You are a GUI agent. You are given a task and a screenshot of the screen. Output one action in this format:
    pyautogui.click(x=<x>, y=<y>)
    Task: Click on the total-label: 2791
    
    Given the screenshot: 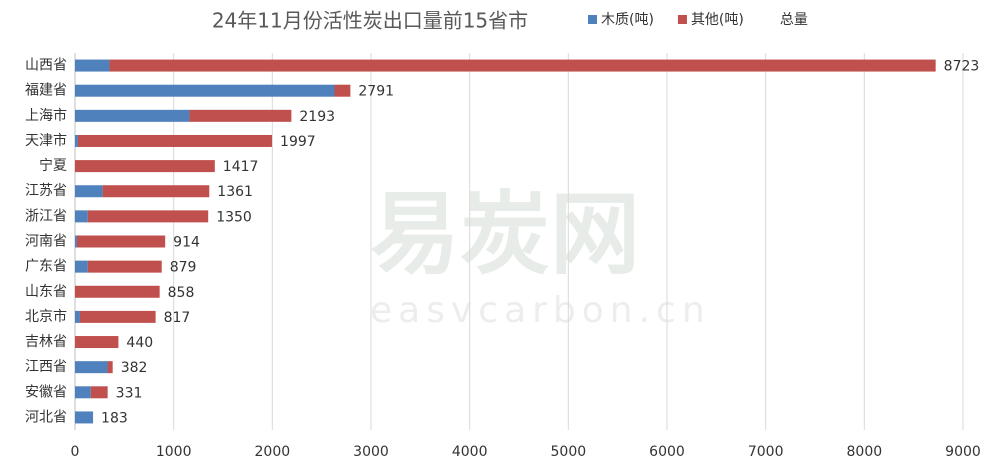 What is the action you would take?
    pyautogui.click(x=376, y=92)
    